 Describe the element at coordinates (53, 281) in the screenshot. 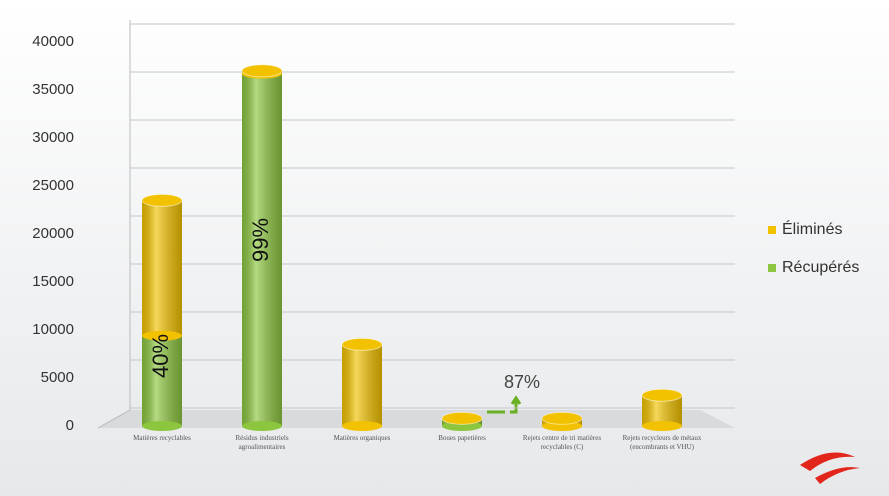

I see `y-tick-label: 15000` at that location.